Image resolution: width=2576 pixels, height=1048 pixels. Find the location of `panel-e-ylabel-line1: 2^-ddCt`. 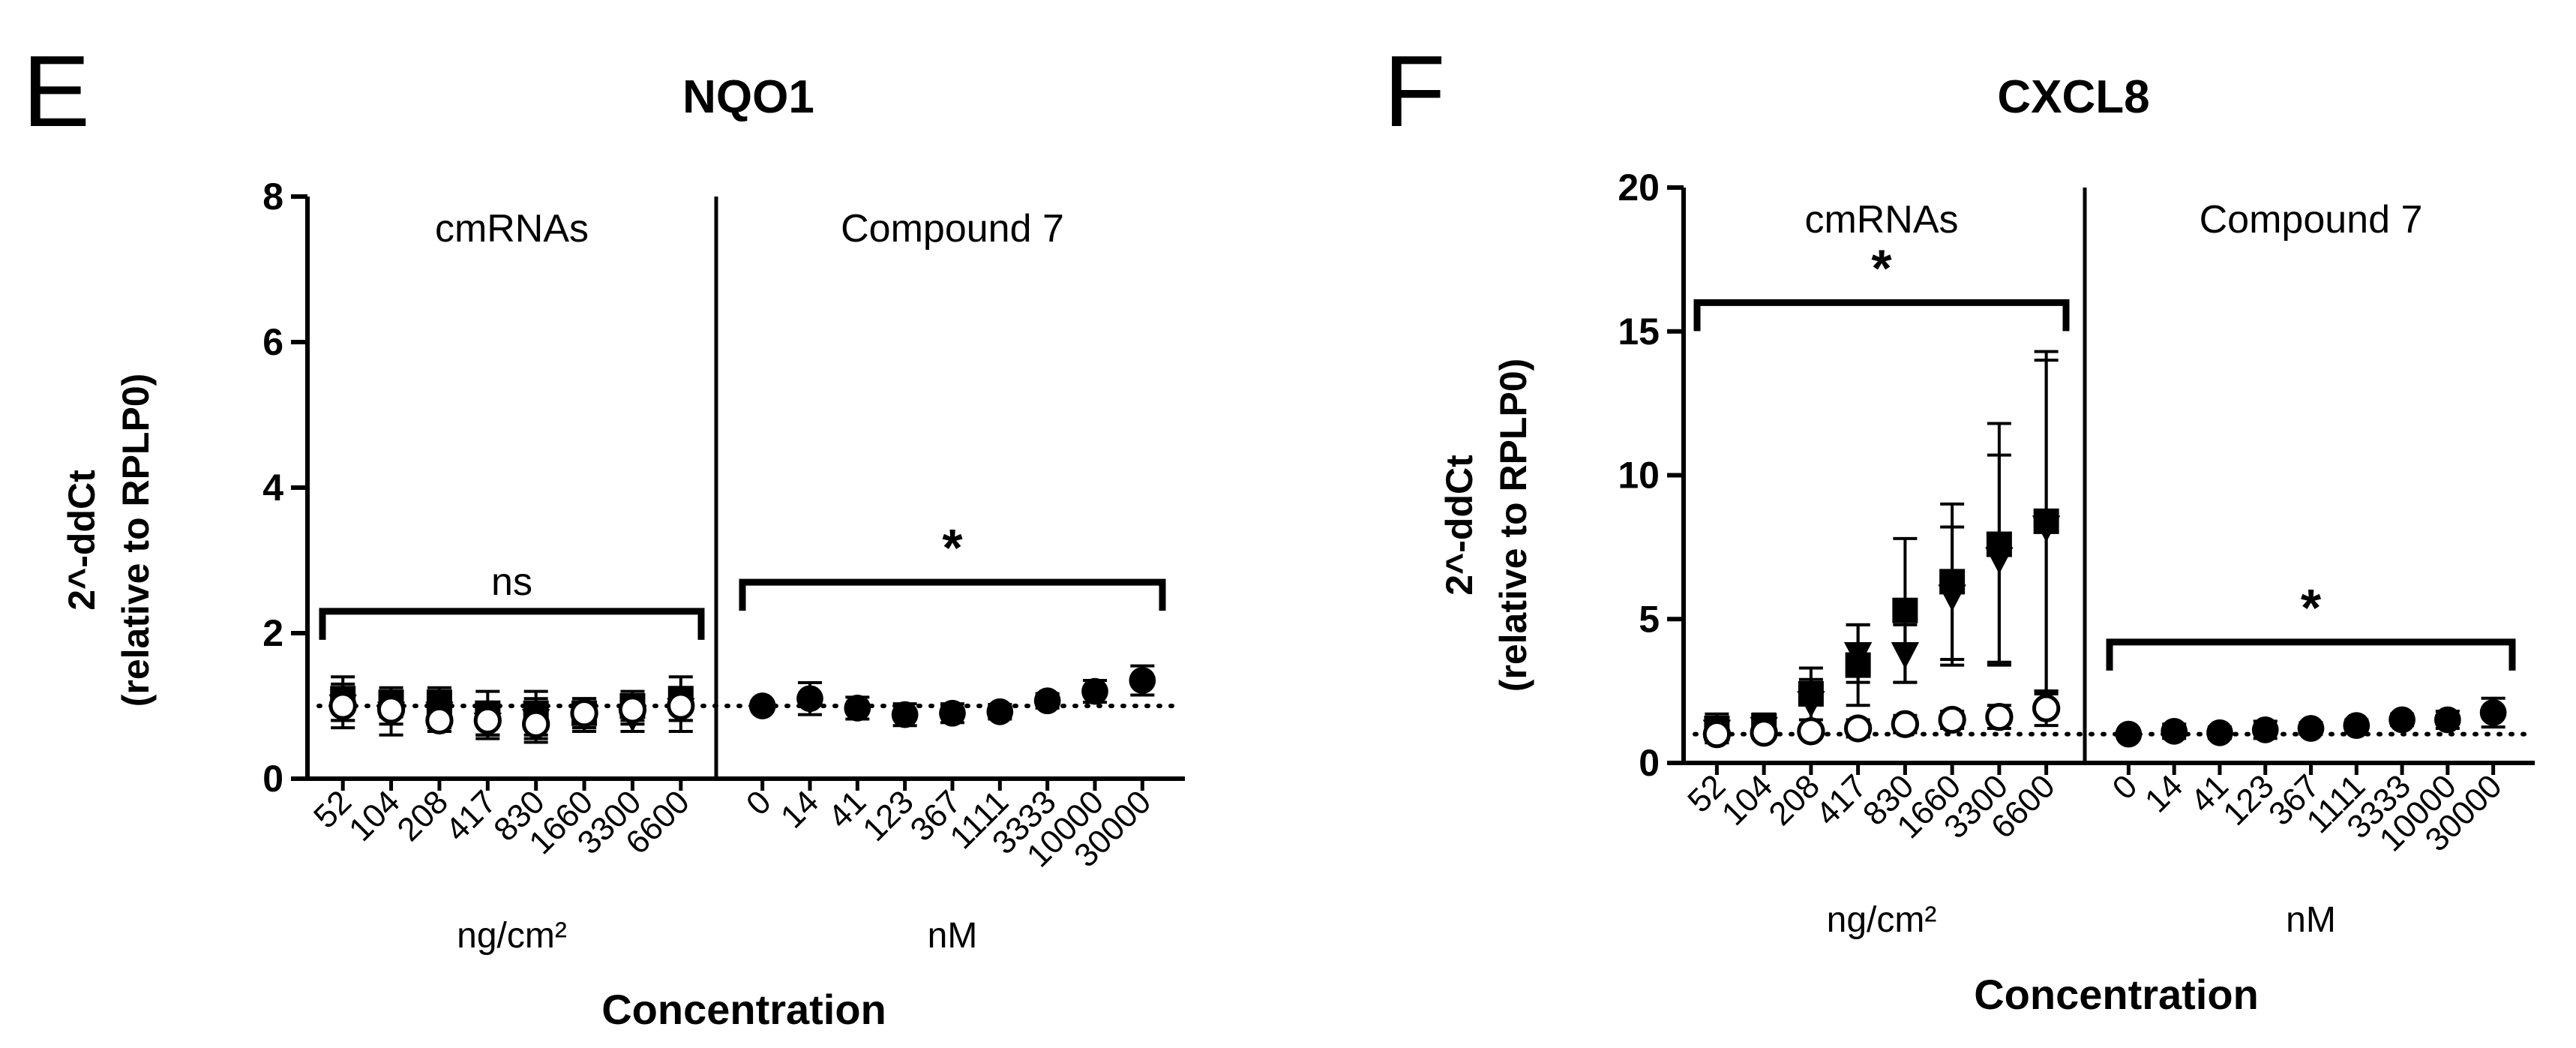

panel-e-ylabel-line1: 2^-ddCt is located at coordinates (82, 541).